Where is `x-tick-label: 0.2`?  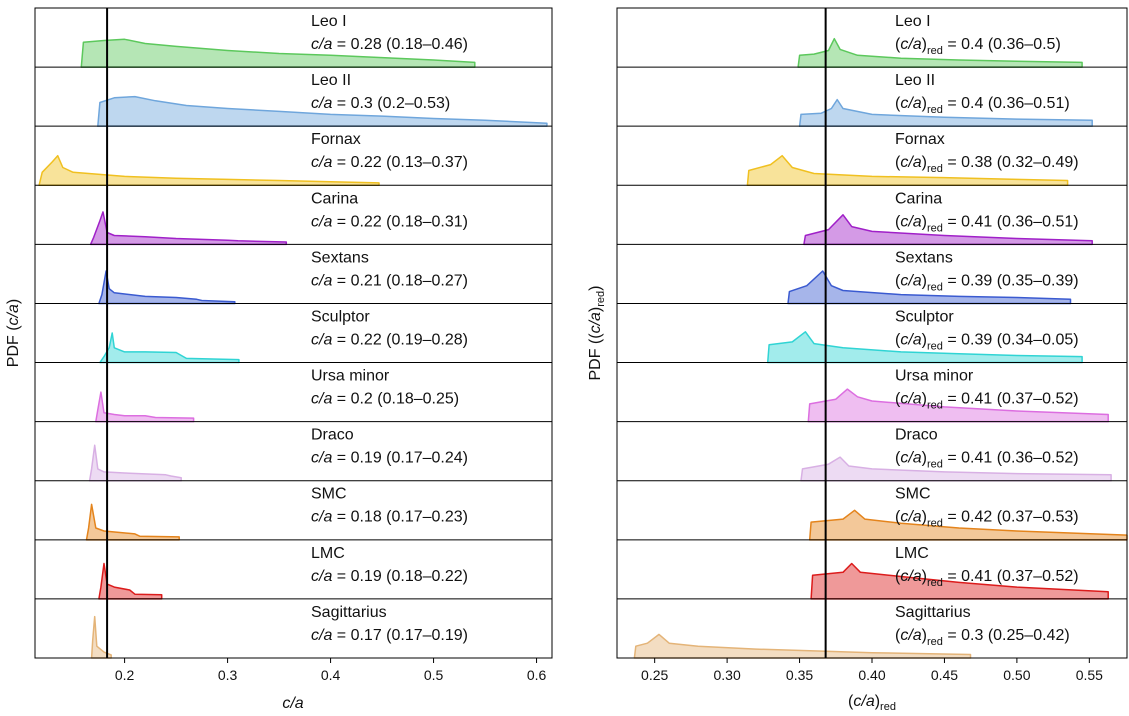 x-tick-label: 0.2 is located at coordinates (125, 675).